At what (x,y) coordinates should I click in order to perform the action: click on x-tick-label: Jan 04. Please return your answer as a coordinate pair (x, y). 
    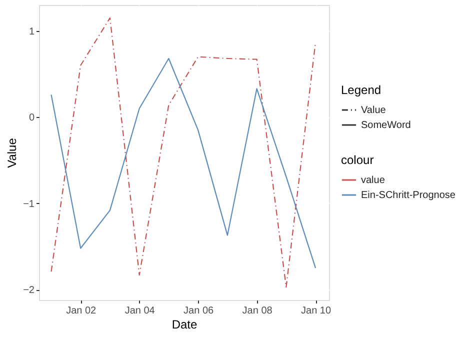
    Looking at the image, I should click on (140, 311).